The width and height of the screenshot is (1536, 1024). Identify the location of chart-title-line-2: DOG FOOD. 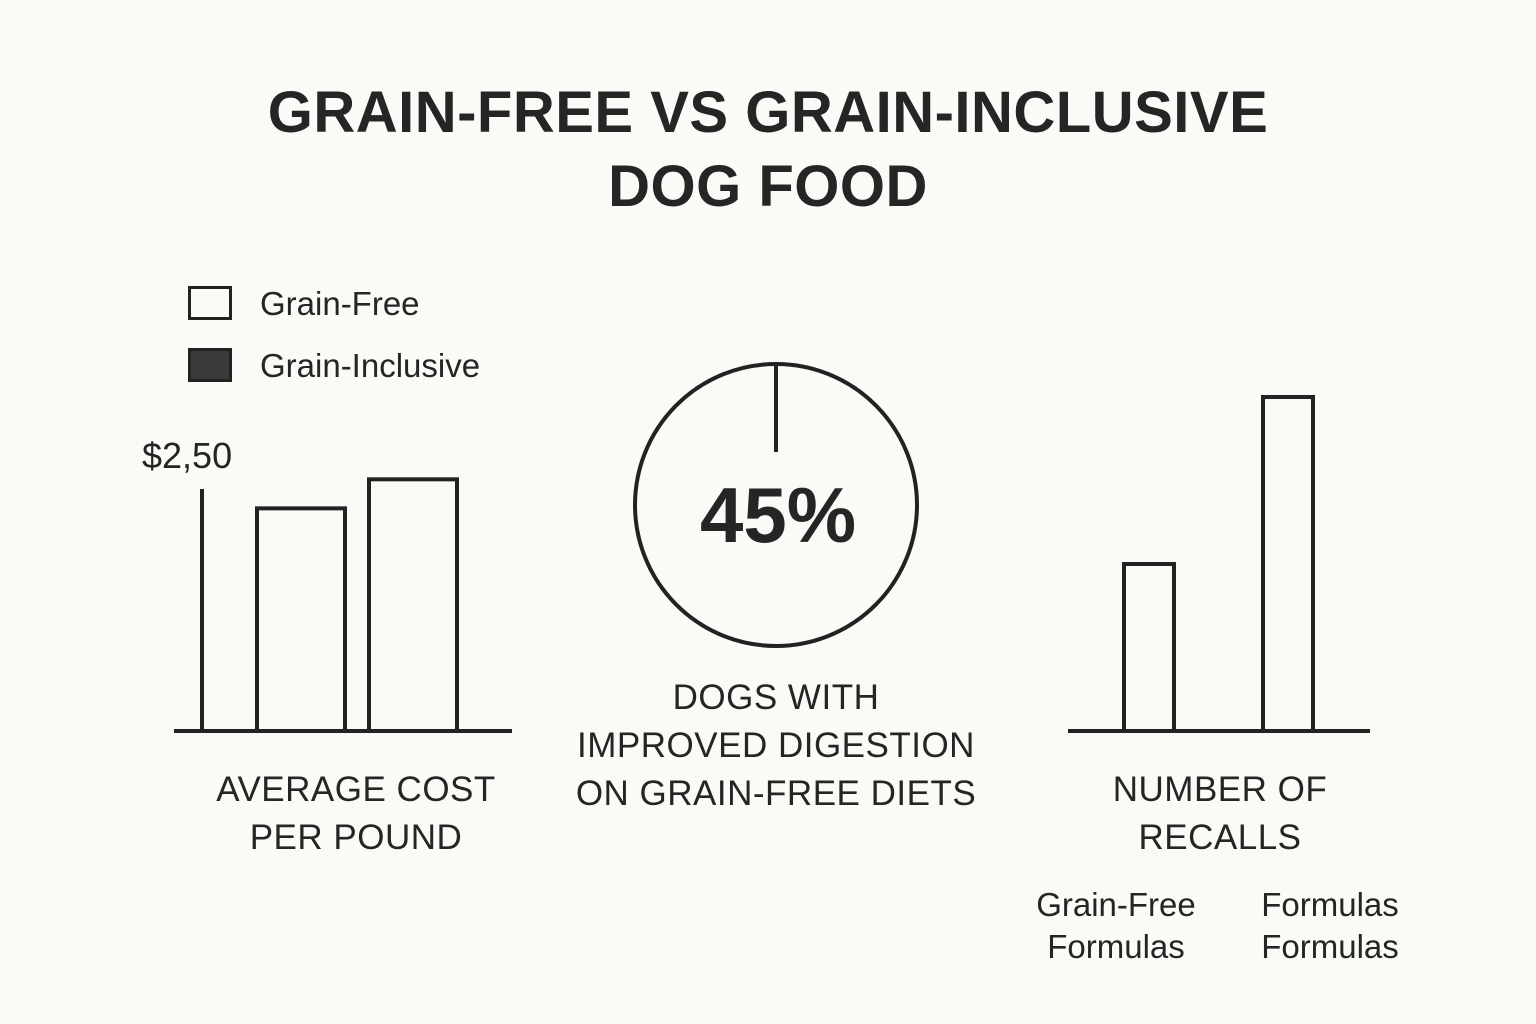
(768, 186).